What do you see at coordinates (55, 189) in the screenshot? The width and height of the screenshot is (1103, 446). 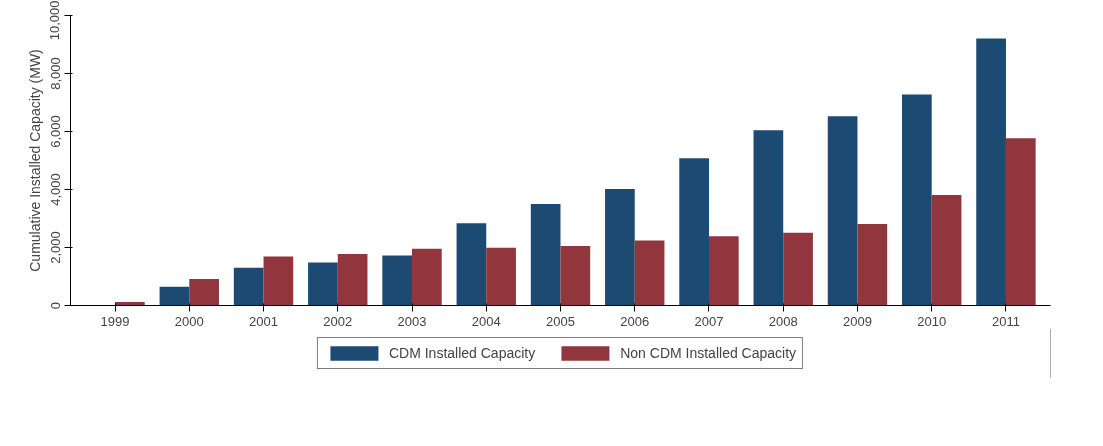 I see `y-tick-label: 4,000` at bounding box center [55, 189].